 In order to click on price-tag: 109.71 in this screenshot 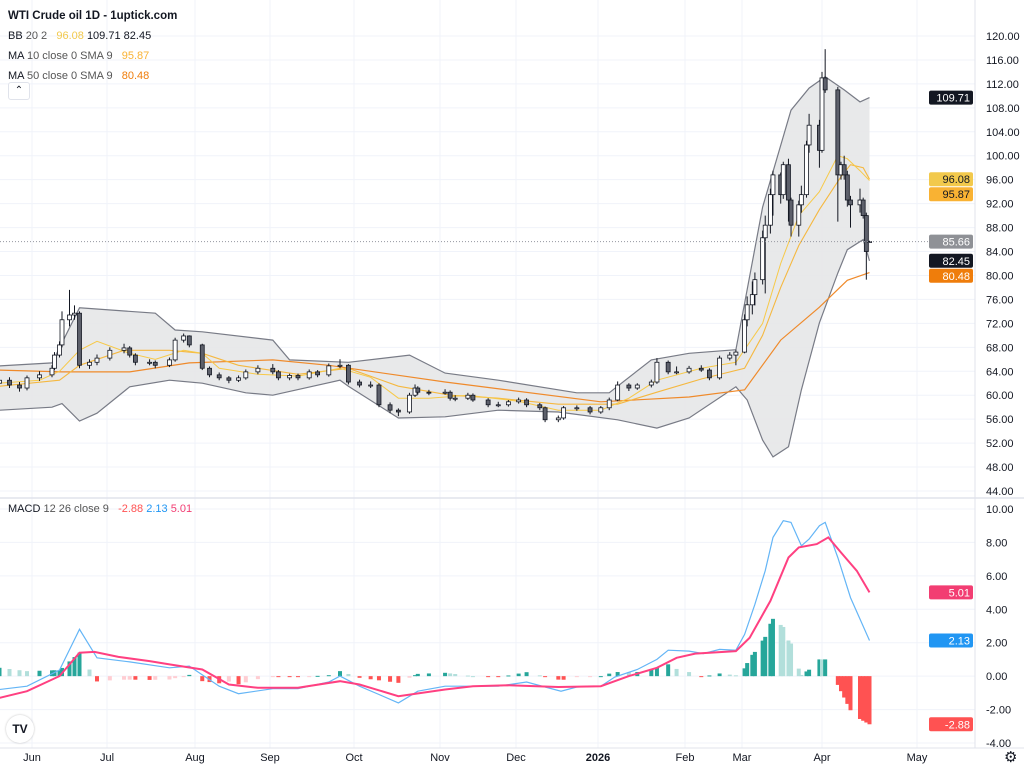, I will do `click(951, 97)`.